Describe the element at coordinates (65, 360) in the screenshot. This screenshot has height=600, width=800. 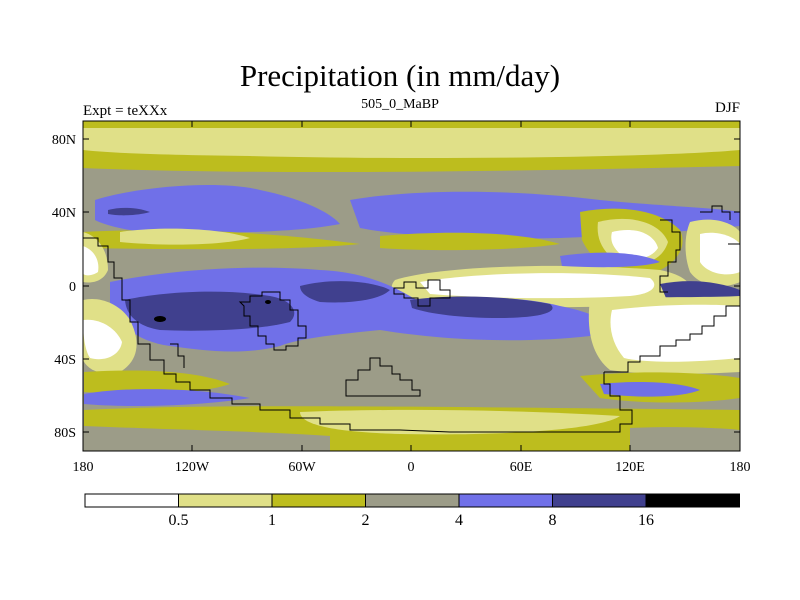
I see `lat-label-40s: 40S` at that location.